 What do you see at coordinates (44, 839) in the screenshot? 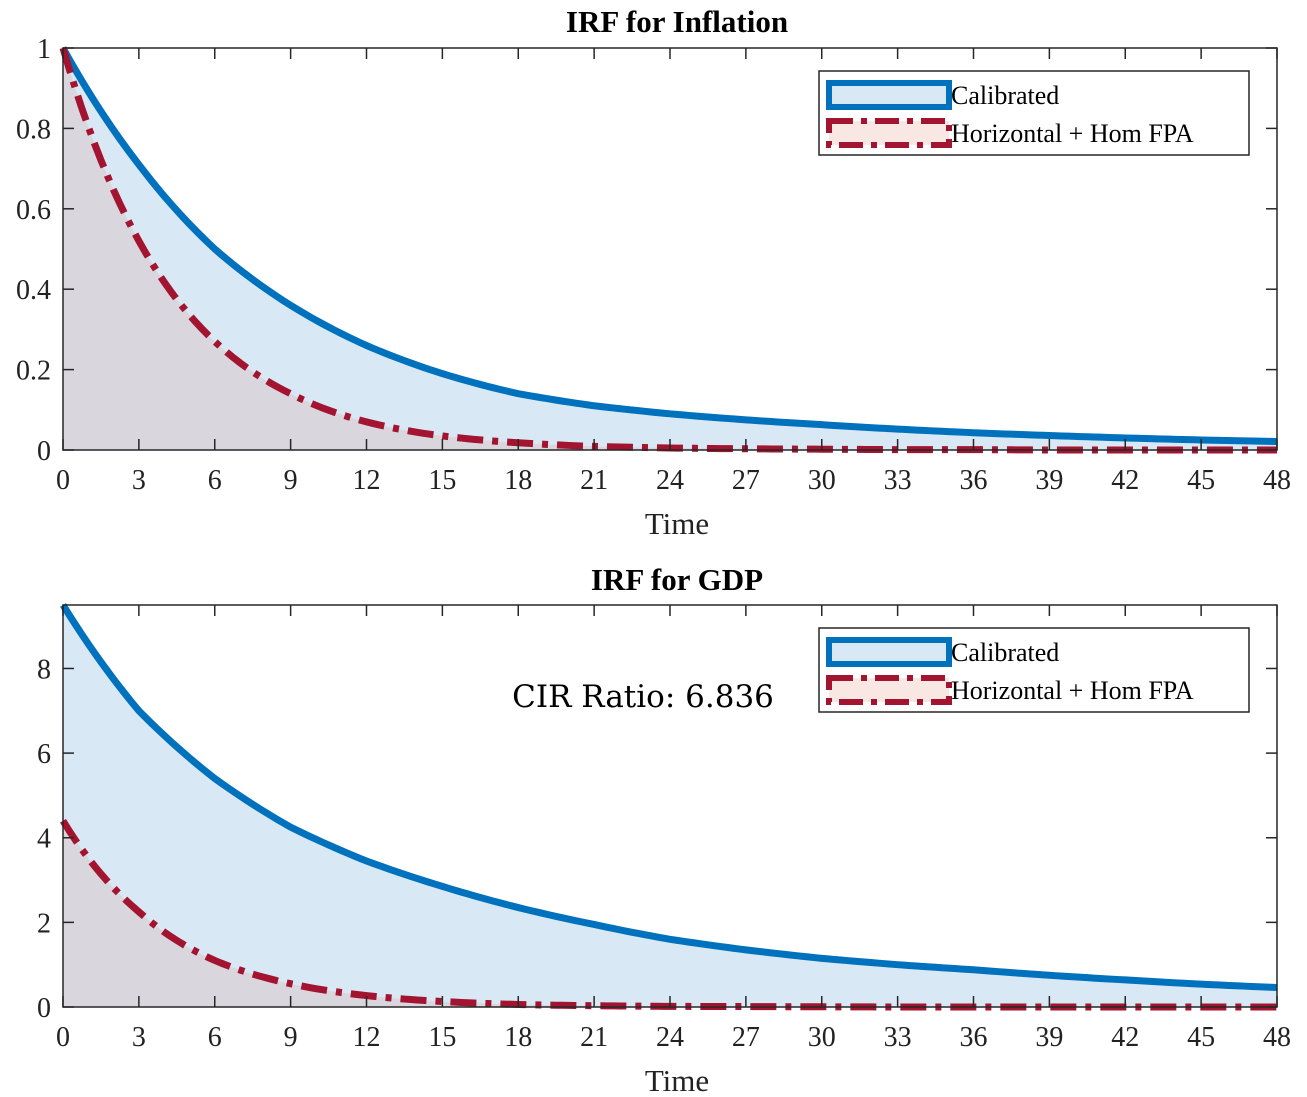
I see `y-tick-label: 4` at bounding box center [44, 839].